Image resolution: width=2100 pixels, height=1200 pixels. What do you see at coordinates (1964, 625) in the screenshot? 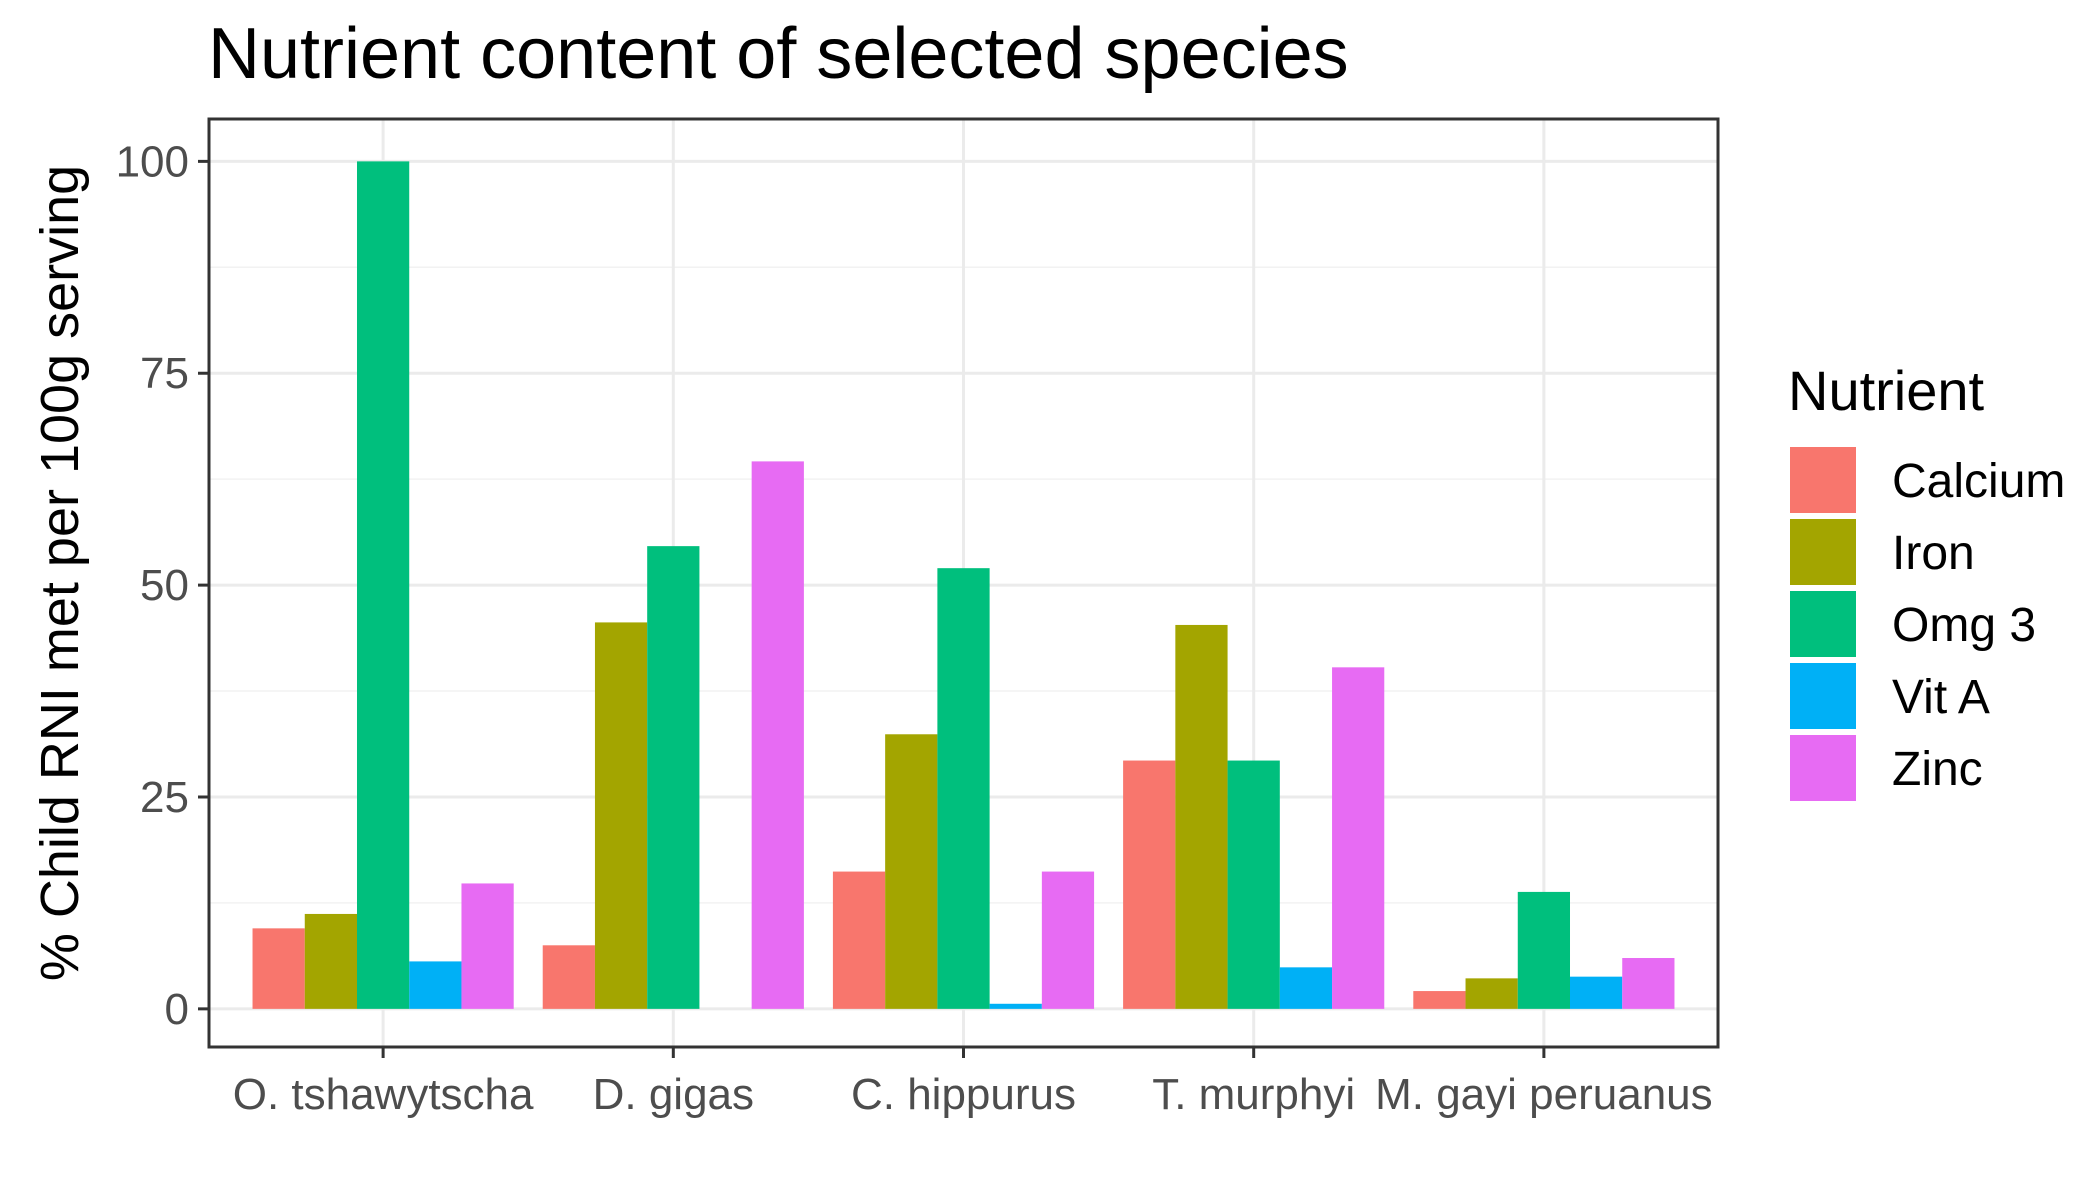
I see `legend-label-omg-3: Omg 3` at bounding box center [1964, 625].